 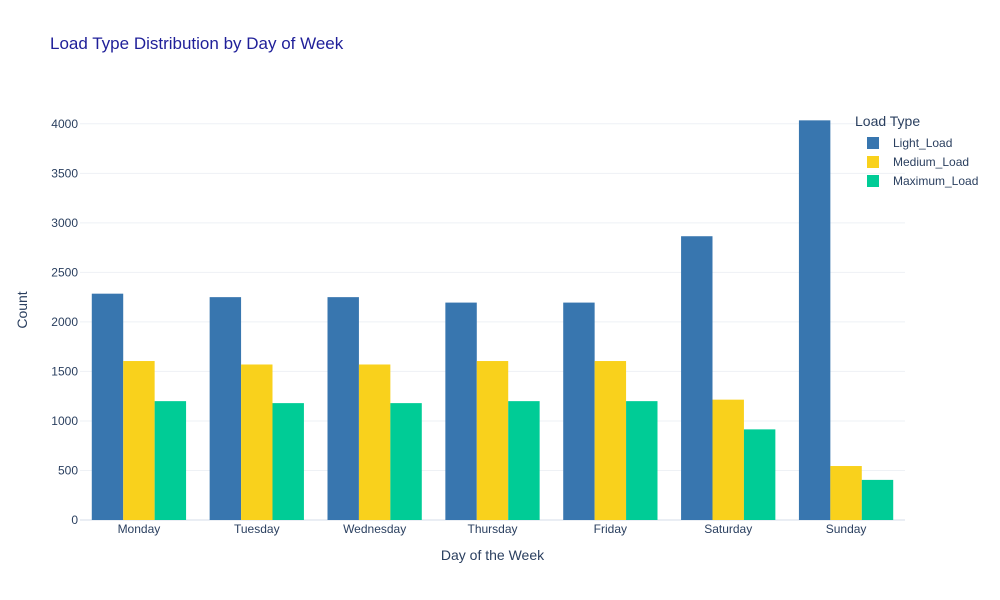 I want to click on legend-item: Light_Load, so click(x=916, y=142).